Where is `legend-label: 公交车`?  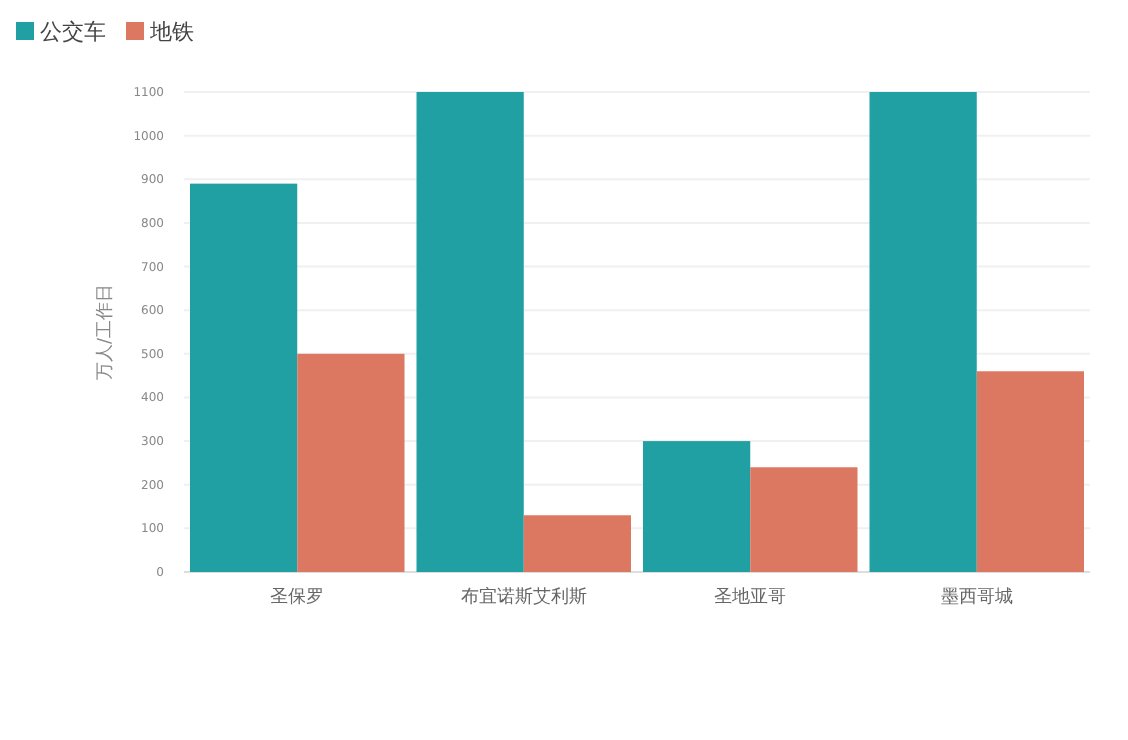
legend-label: 公交车 is located at coordinates (73, 32).